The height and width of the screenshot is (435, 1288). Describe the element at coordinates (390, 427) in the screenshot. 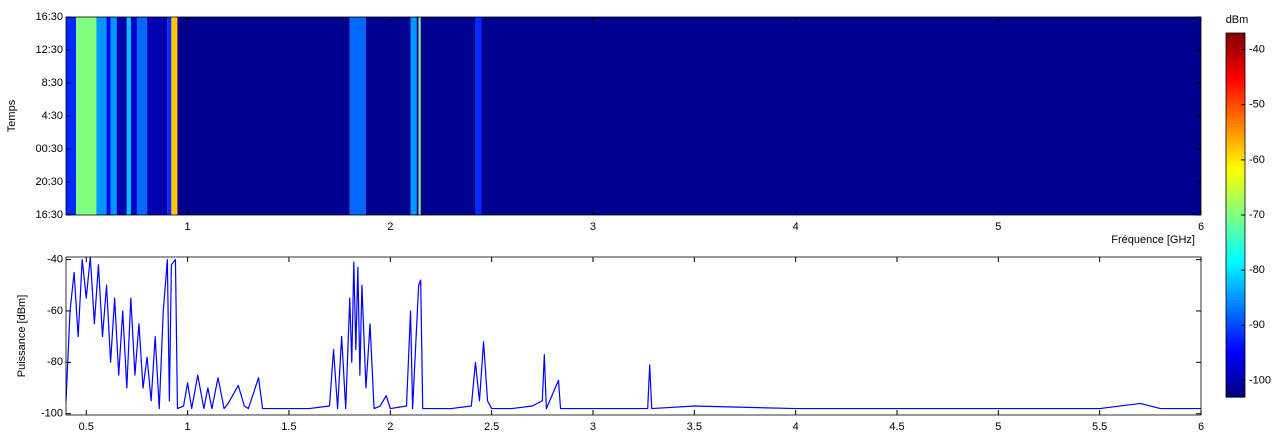

I see `x-tick-label: 2` at that location.